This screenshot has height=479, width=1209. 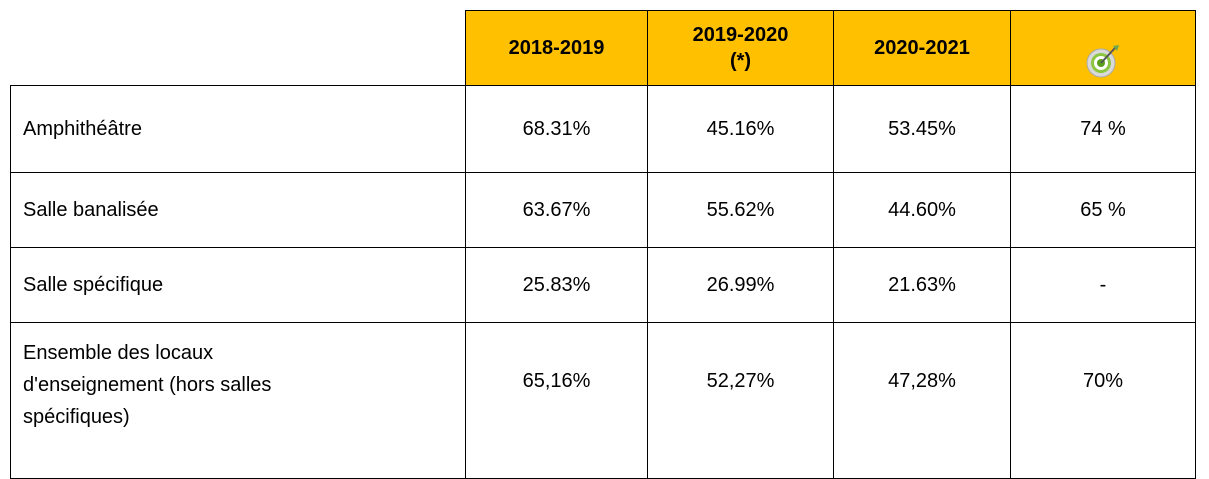 I want to click on header-cell: 2020-2021, so click(x=922, y=48).